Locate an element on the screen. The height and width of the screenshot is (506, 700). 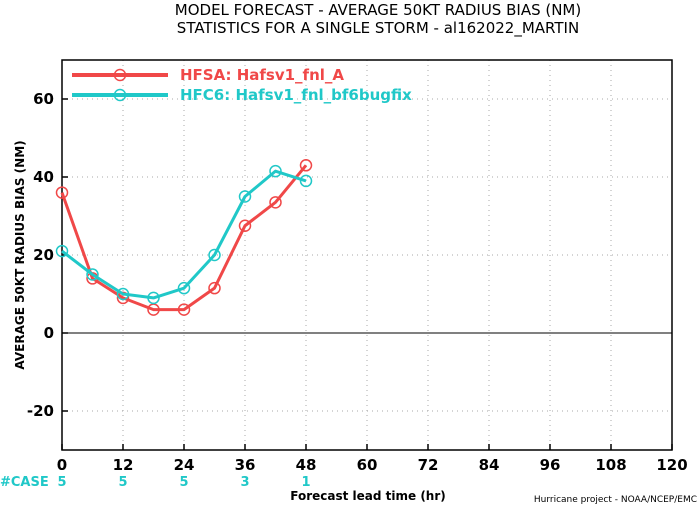
x-axis-label: Forecast lead time (hr) is located at coordinates (368, 496).